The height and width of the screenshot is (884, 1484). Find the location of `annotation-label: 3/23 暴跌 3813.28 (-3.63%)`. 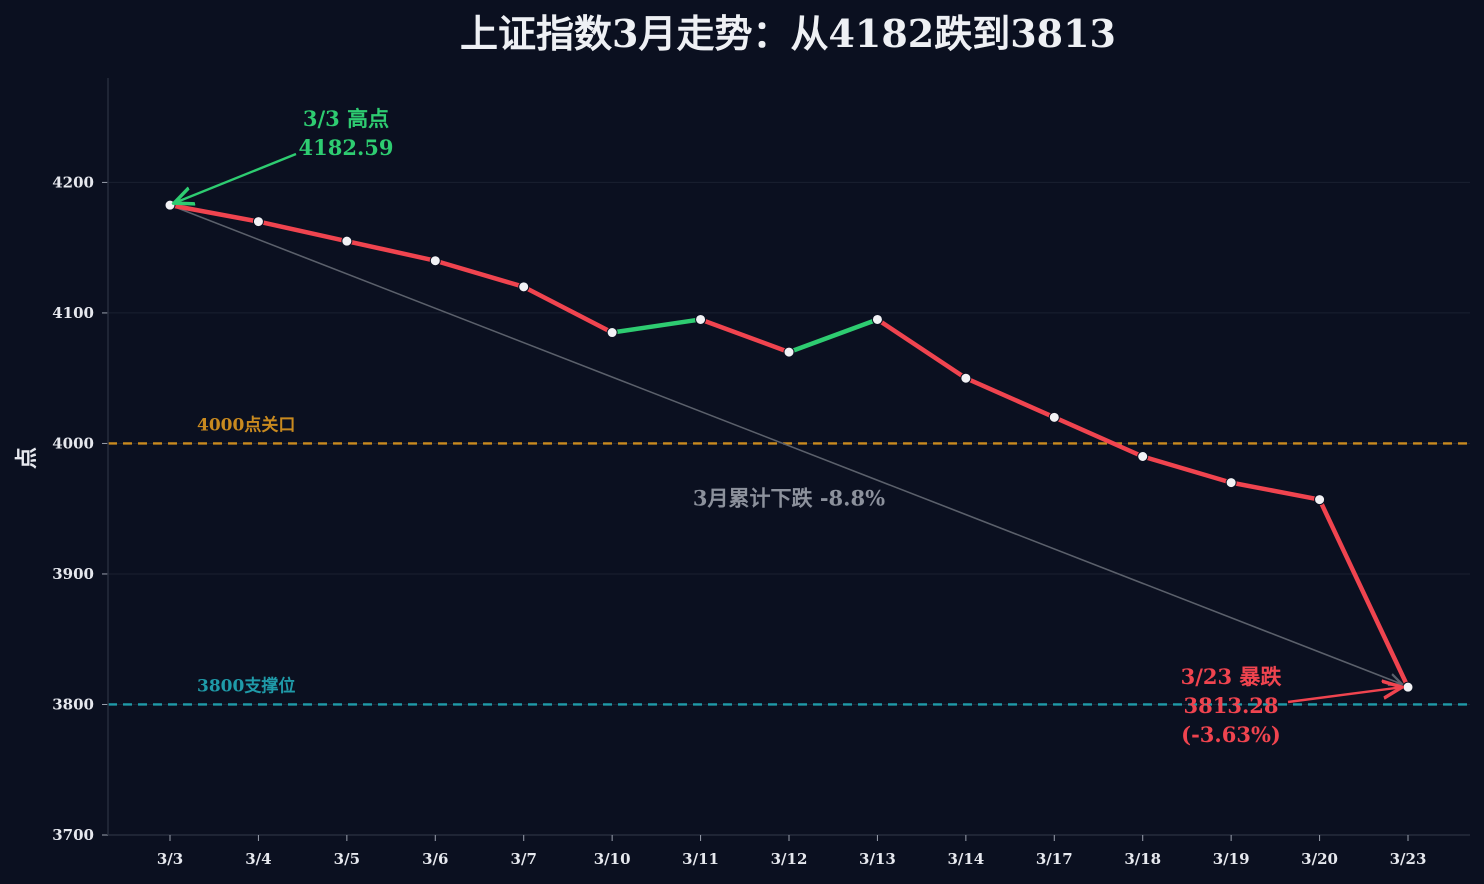

annotation-label: 3/23 暴跌 3813.28 (-3.63%) is located at coordinates (1232, 705).